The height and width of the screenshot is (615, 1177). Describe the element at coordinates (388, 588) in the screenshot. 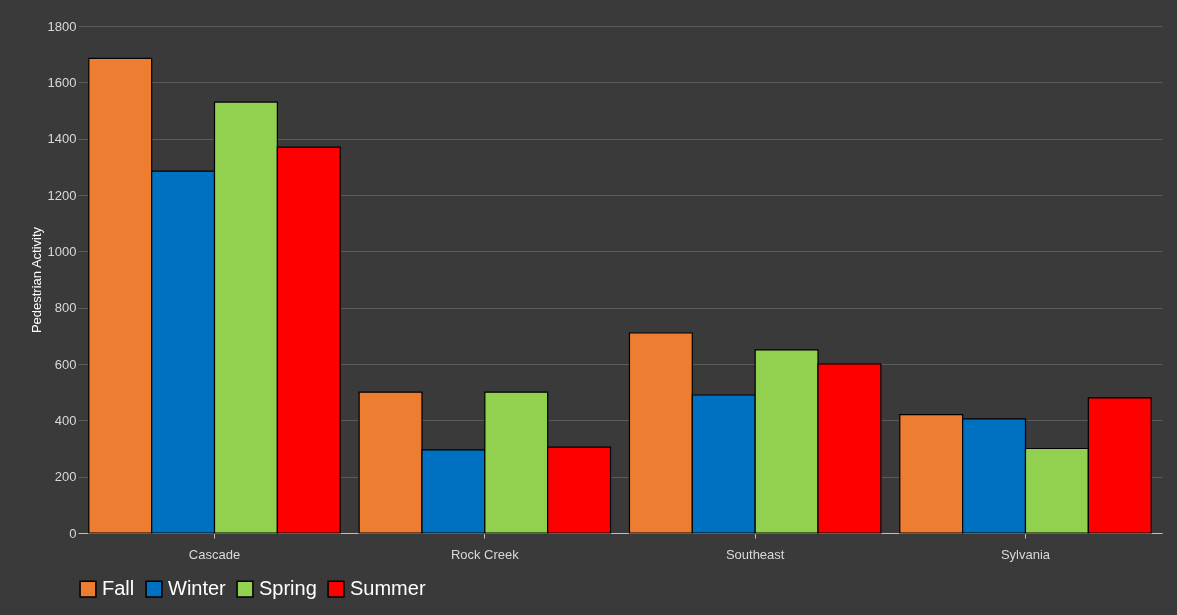

I see `legend-label: Summer` at that location.